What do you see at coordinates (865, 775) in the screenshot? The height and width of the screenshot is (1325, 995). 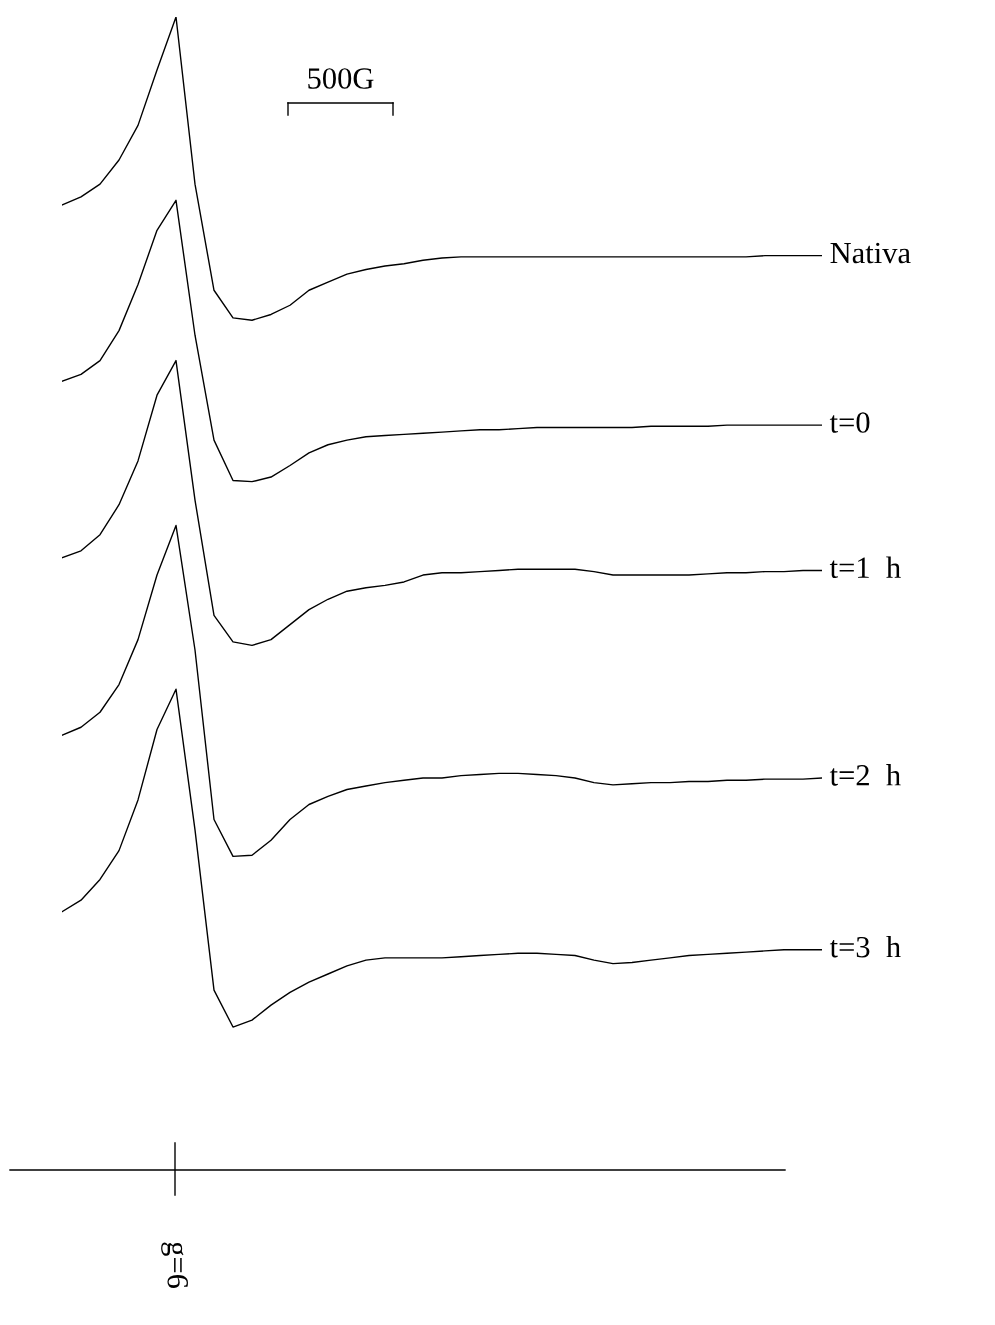 I see `series-label: t=2 h` at bounding box center [865, 775].